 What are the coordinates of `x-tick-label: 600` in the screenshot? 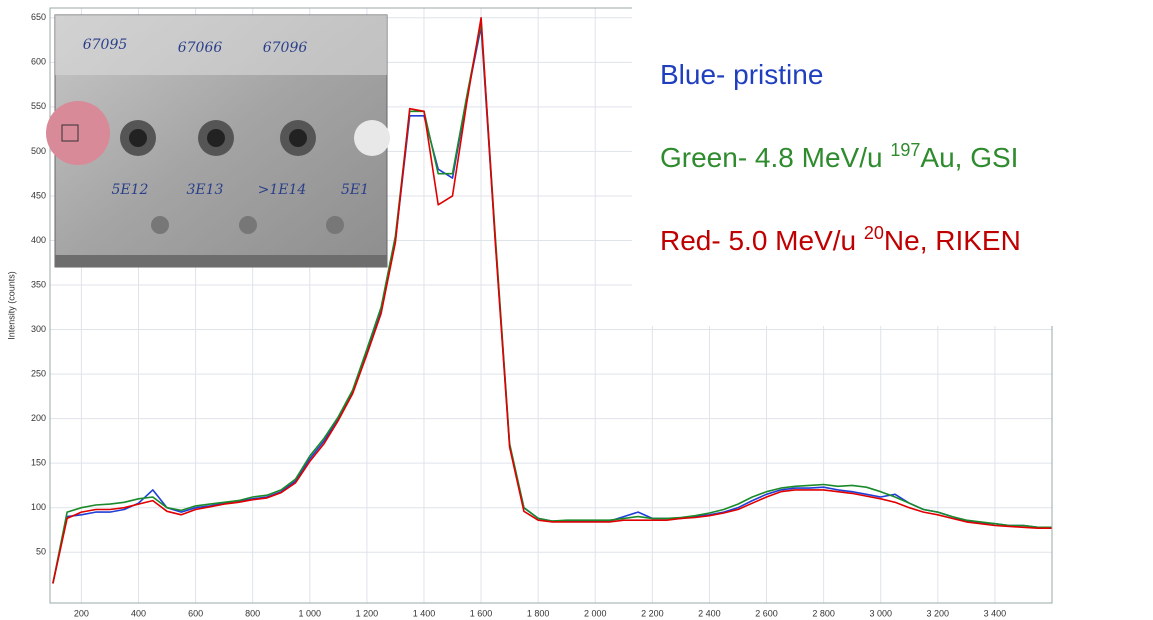 It's located at (195, 613).